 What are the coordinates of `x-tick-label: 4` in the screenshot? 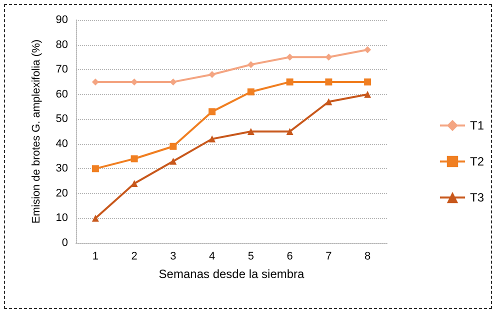 It's located at (212, 256).